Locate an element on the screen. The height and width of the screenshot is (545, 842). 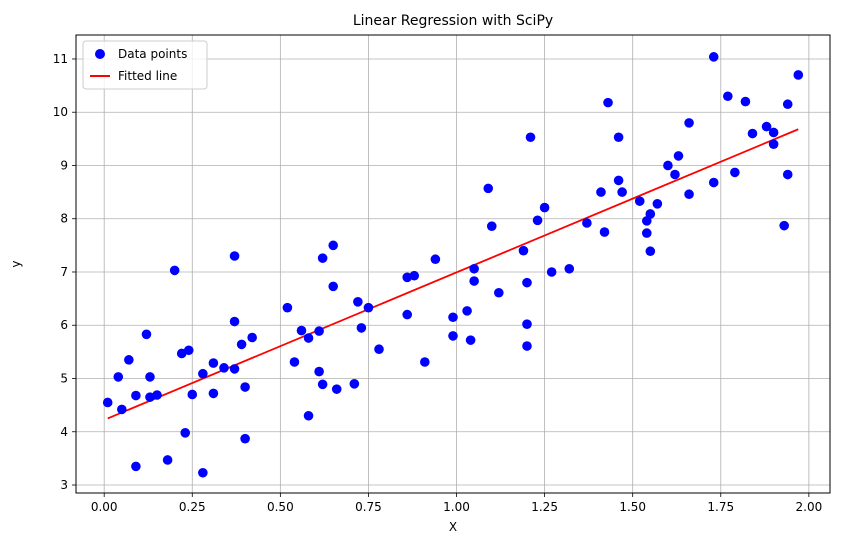
y-ticks: 3 4 5 6 7 8 9 10 11 is located at coordinates (64, 272).